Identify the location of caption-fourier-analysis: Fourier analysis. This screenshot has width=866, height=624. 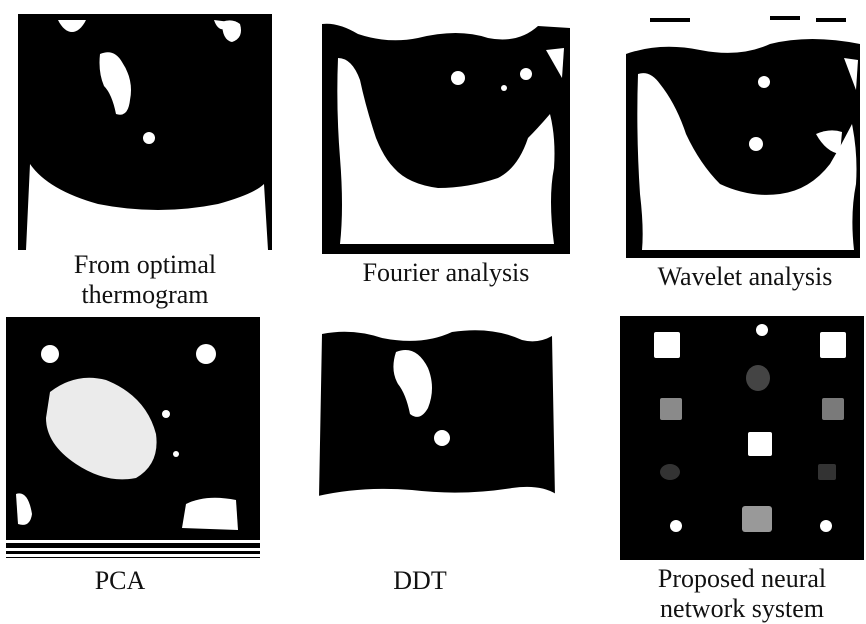
(446, 273).